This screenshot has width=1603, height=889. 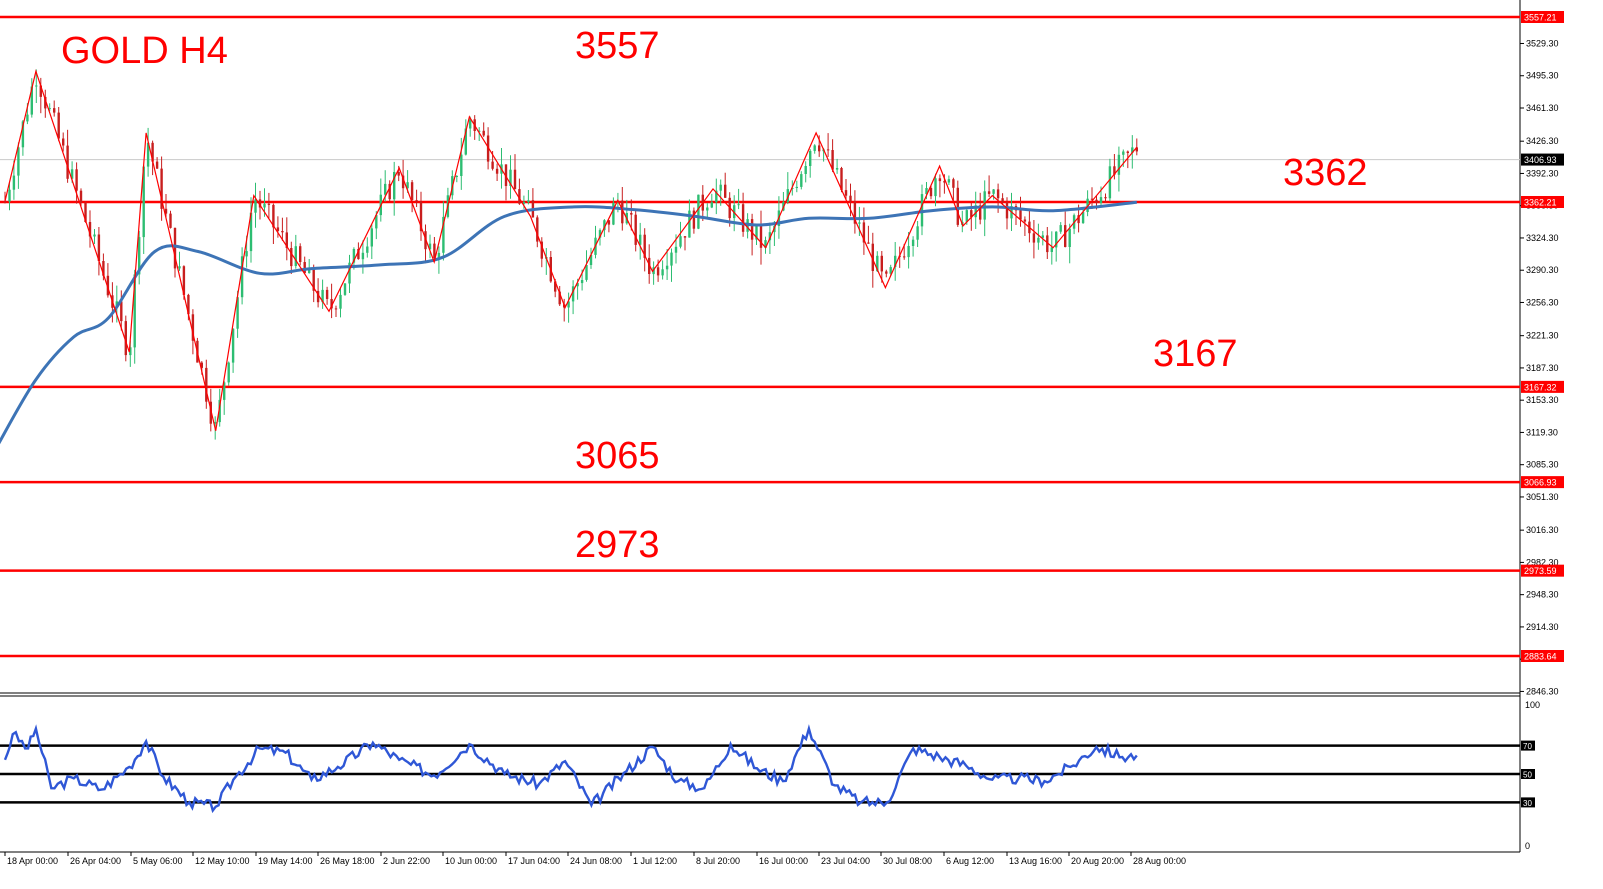 What do you see at coordinates (1542, 270) in the screenshot?
I see `price-tick-label: 3290.30` at bounding box center [1542, 270].